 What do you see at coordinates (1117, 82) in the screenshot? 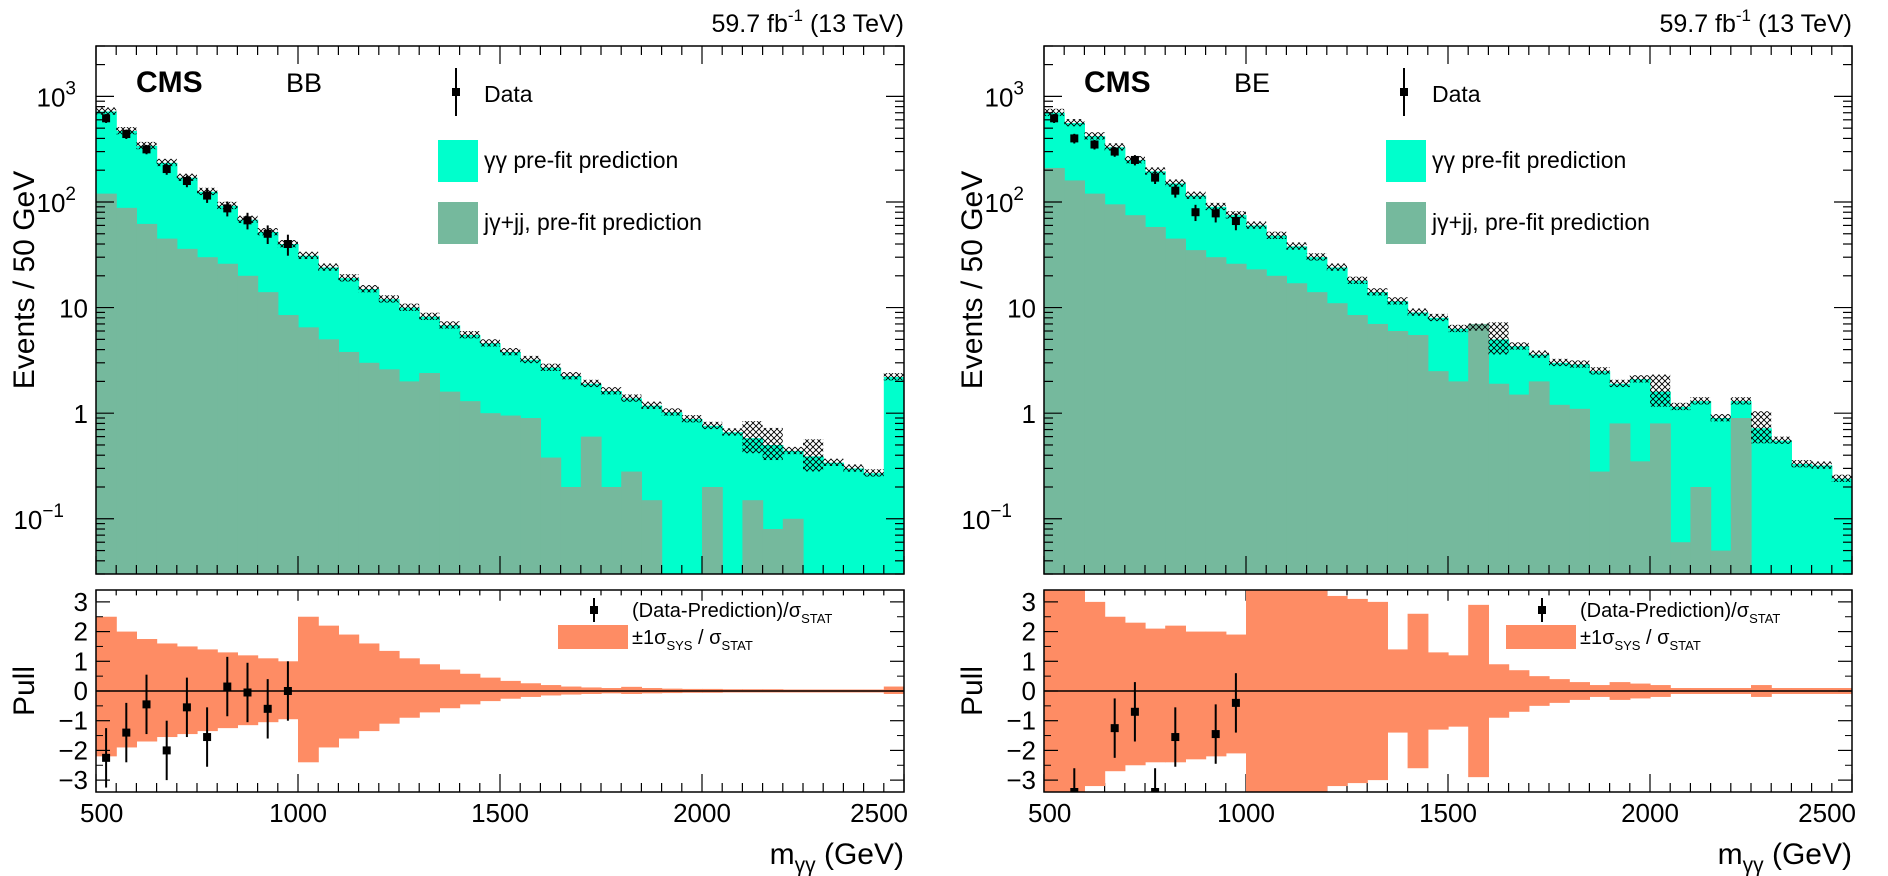
I see `cms-label: CMS` at bounding box center [1117, 82].